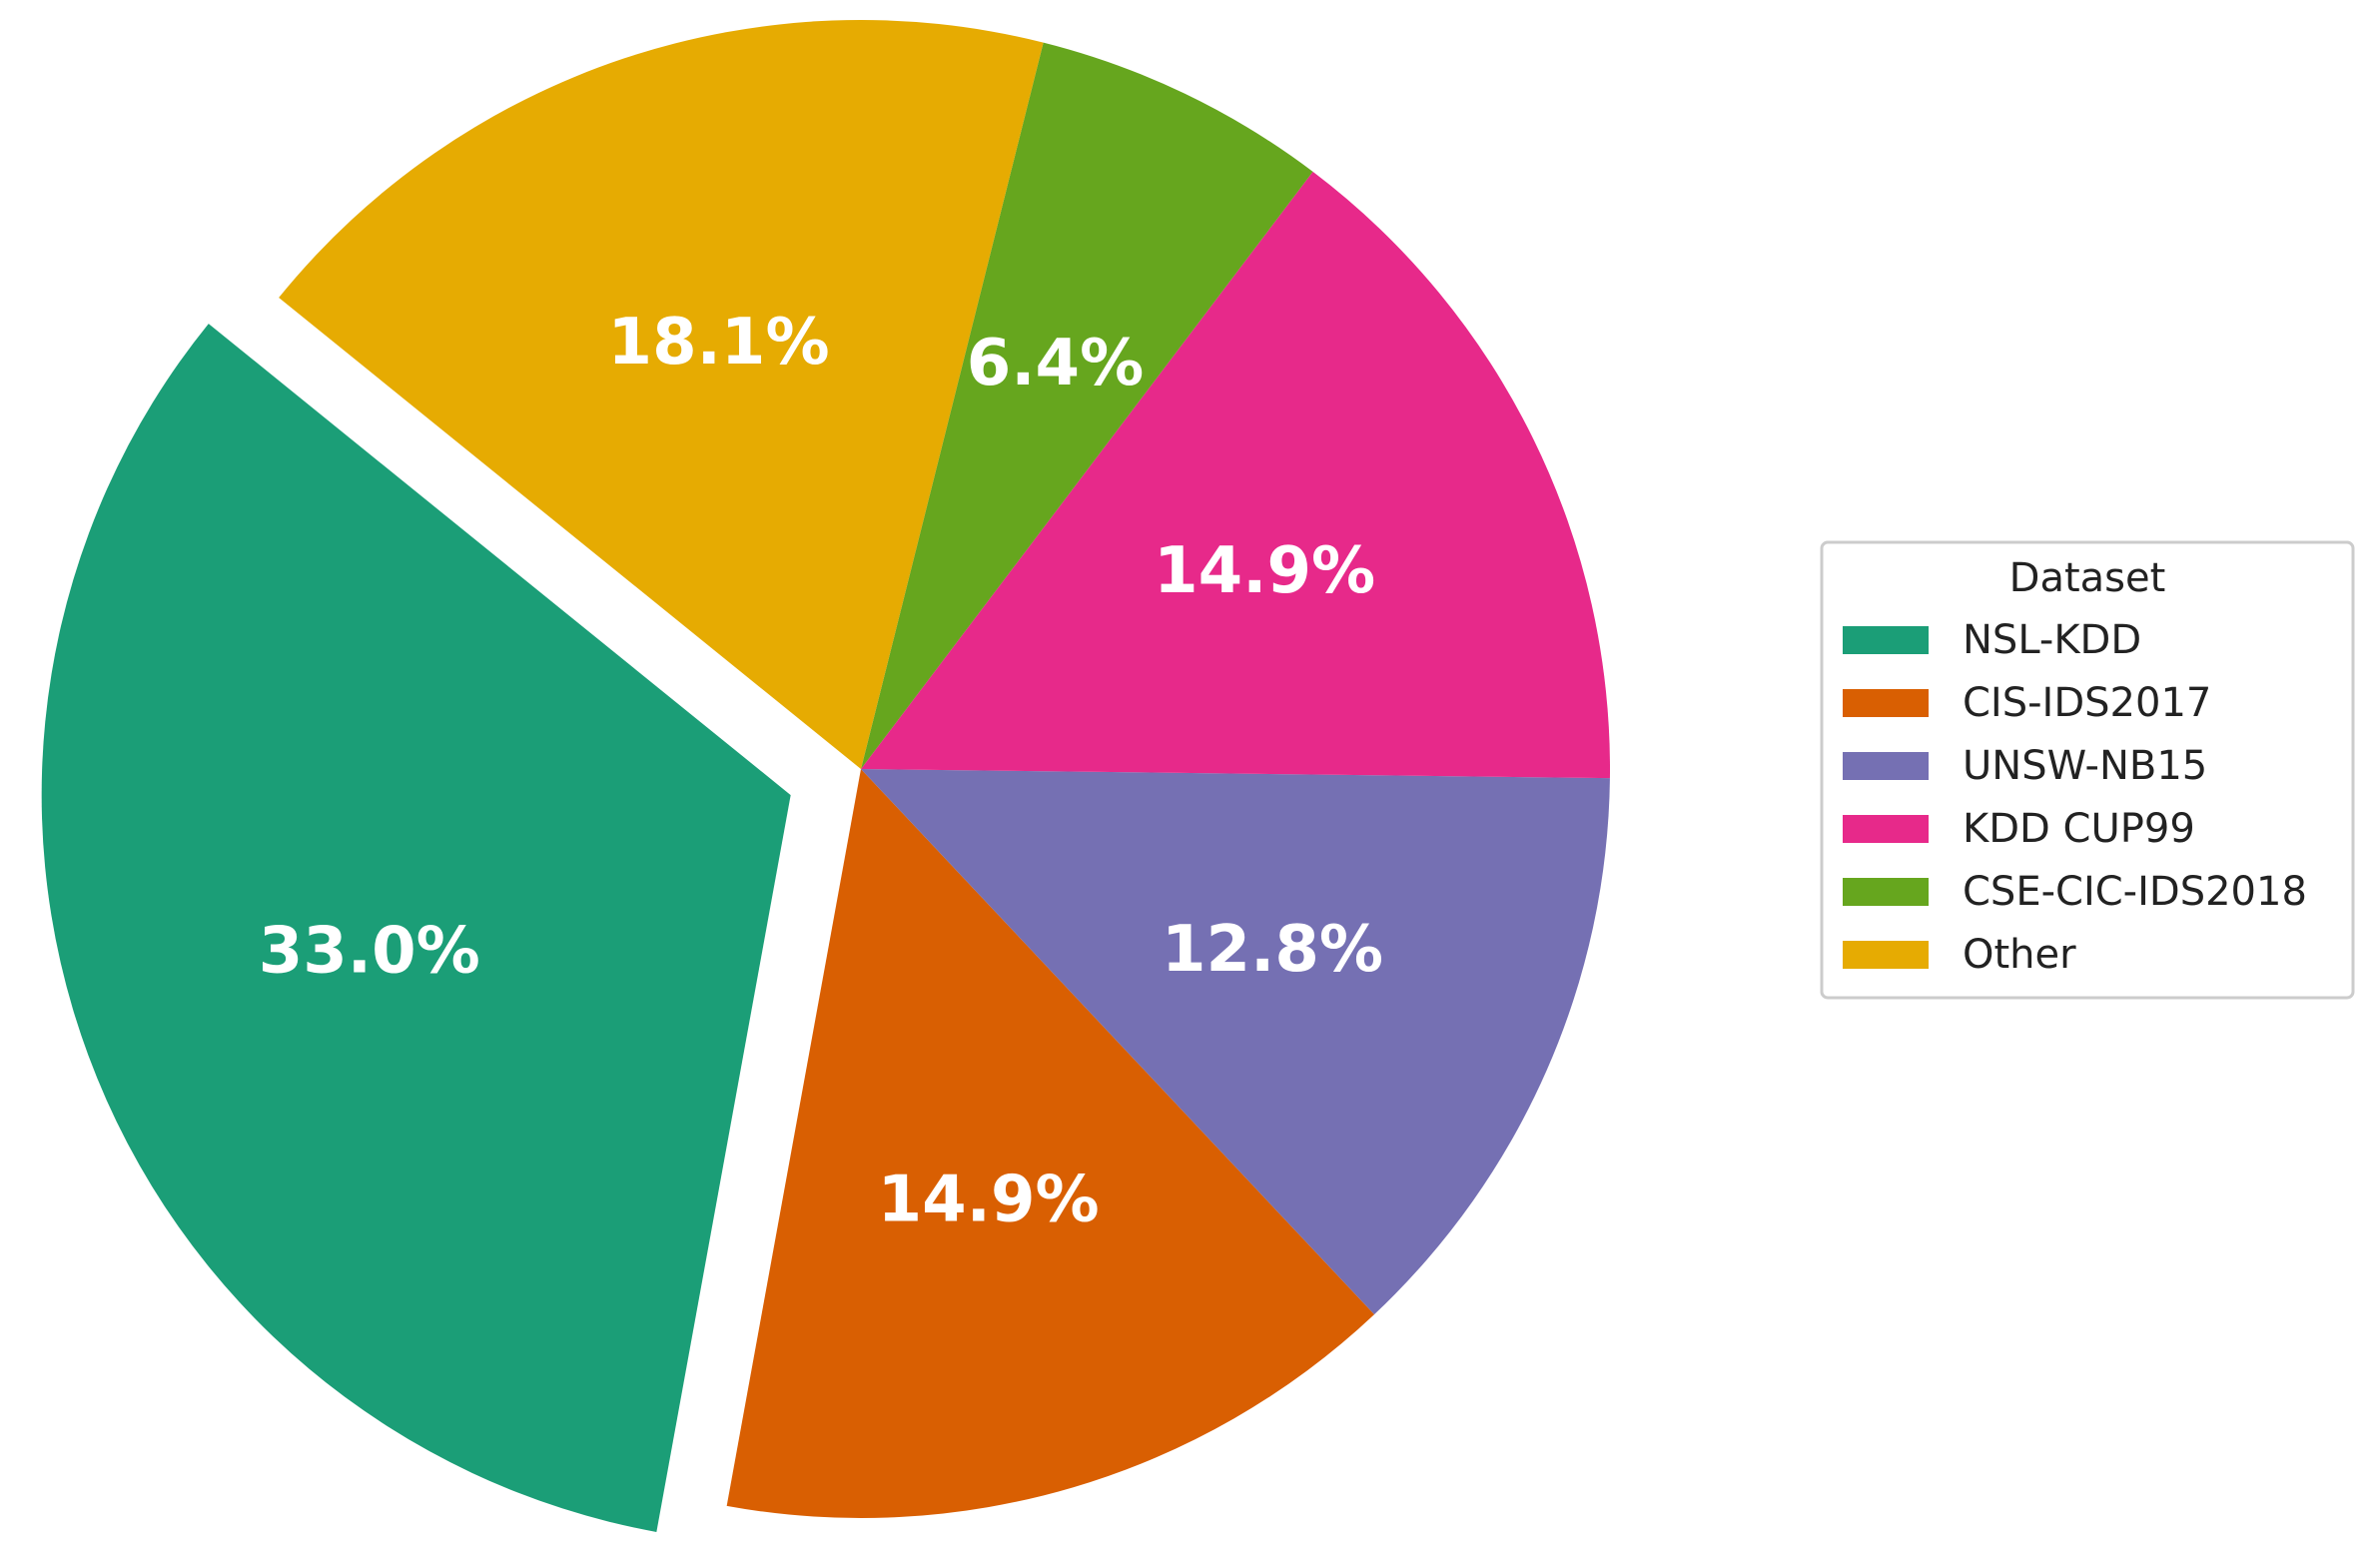  What do you see at coordinates (1886, 892) in the screenshot?
I see `legend-swatch-cse-cic-ids2018` at bounding box center [1886, 892].